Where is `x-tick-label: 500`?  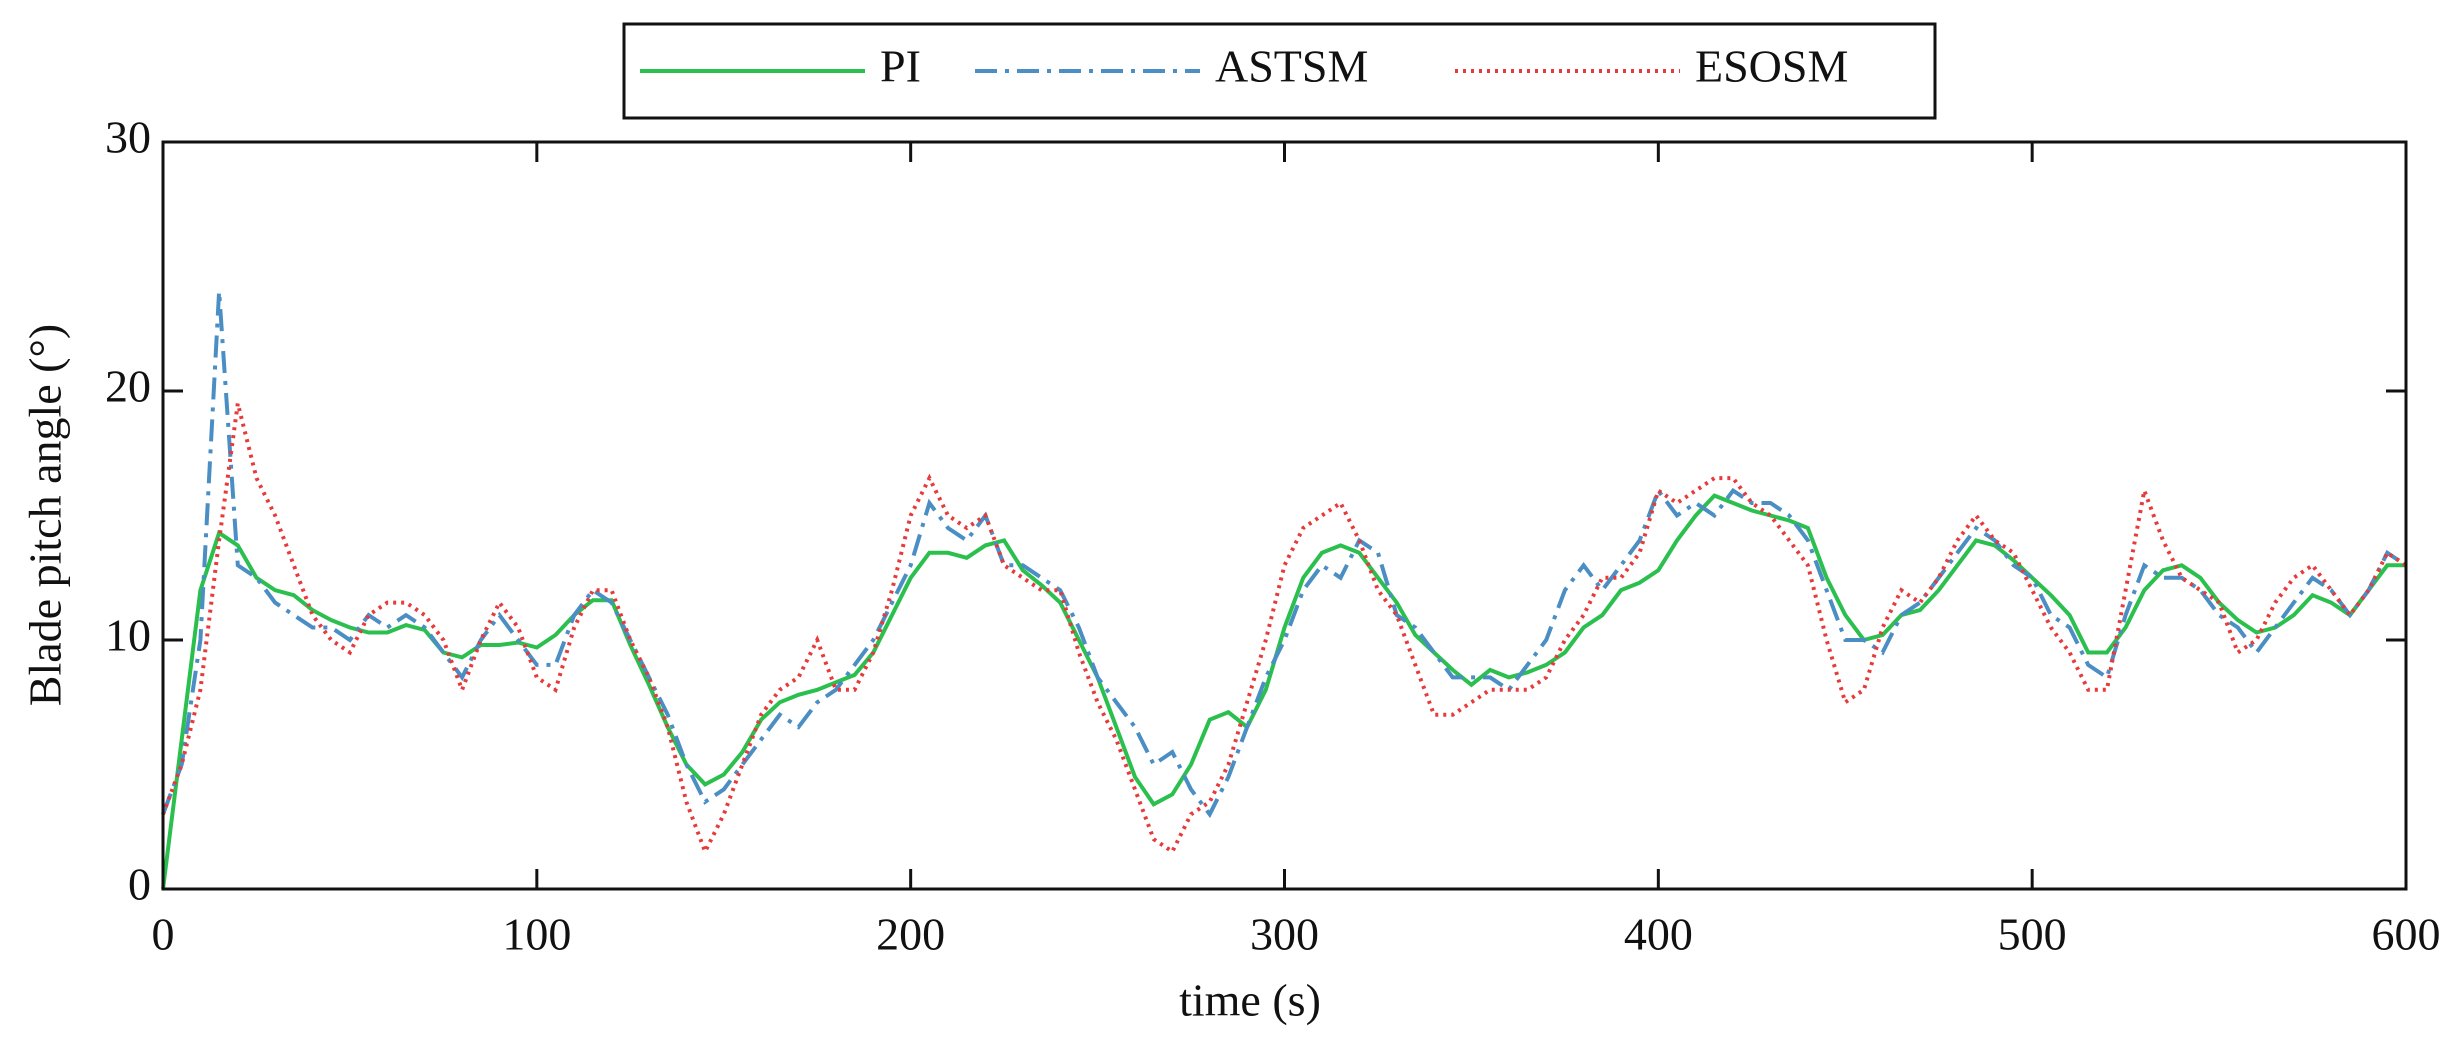 x-tick-label: 500 is located at coordinates (2032, 934).